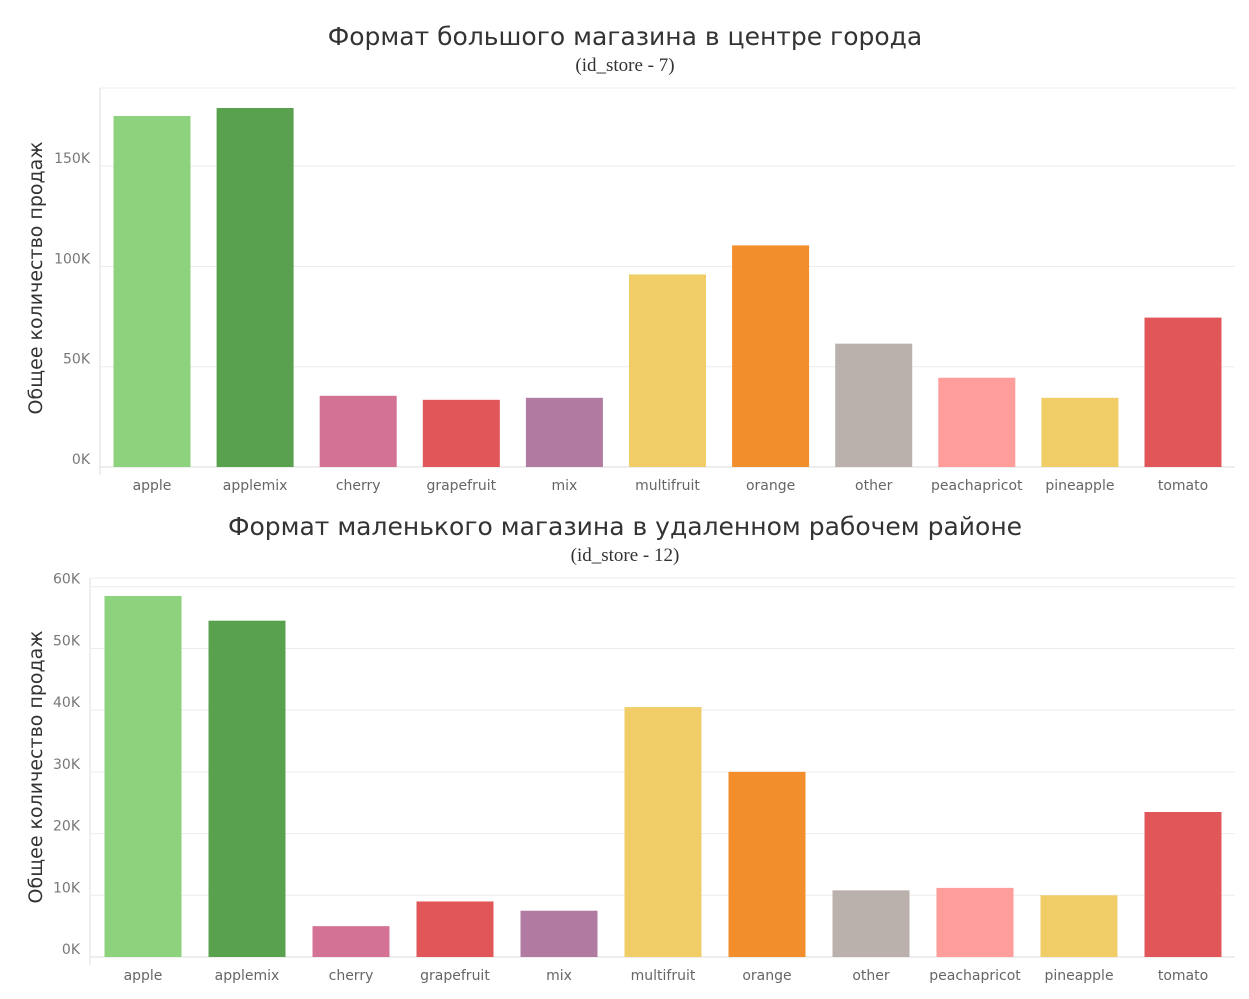 The height and width of the screenshot is (999, 1249). I want to click on chart-2-category-label: peachapricot, so click(975, 976).